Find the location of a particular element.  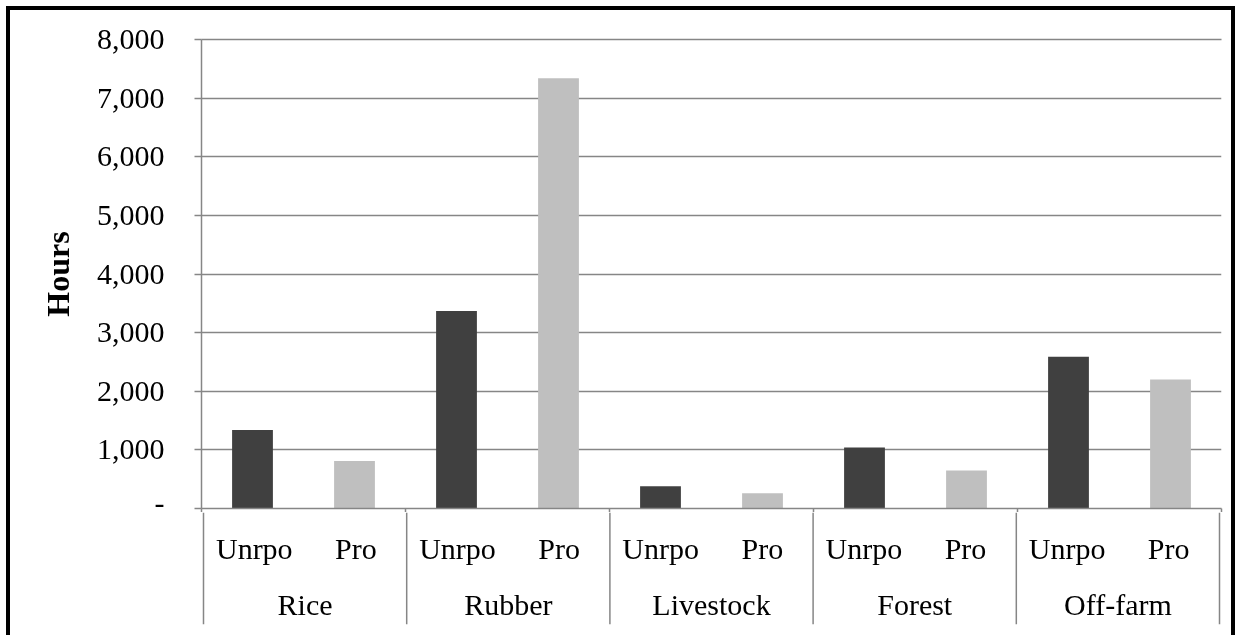

y-tick-label: 4,000 is located at coordinates (131, 273).